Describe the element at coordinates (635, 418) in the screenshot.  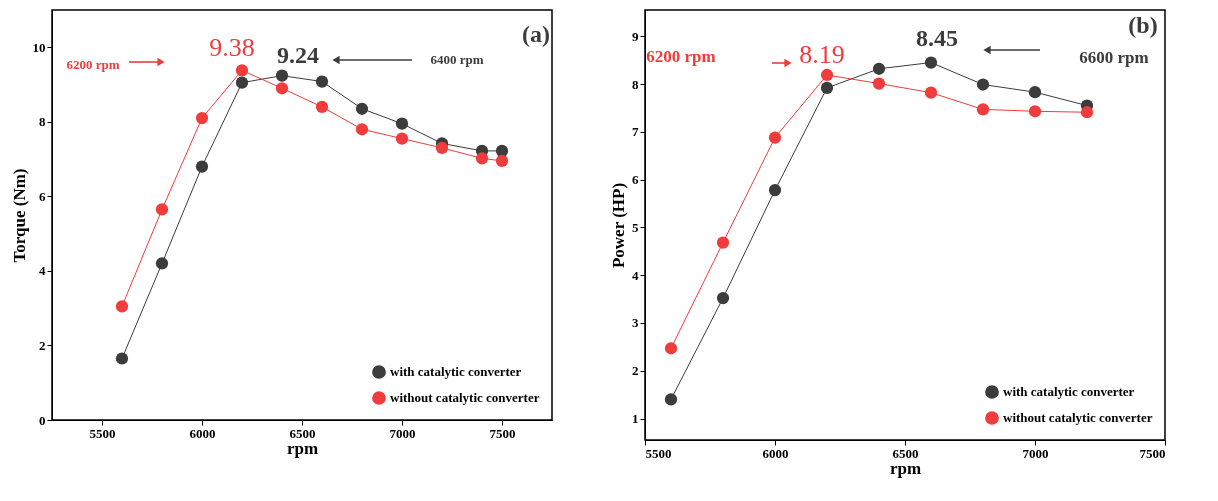
I see `y-tick-label: 1` at that location.